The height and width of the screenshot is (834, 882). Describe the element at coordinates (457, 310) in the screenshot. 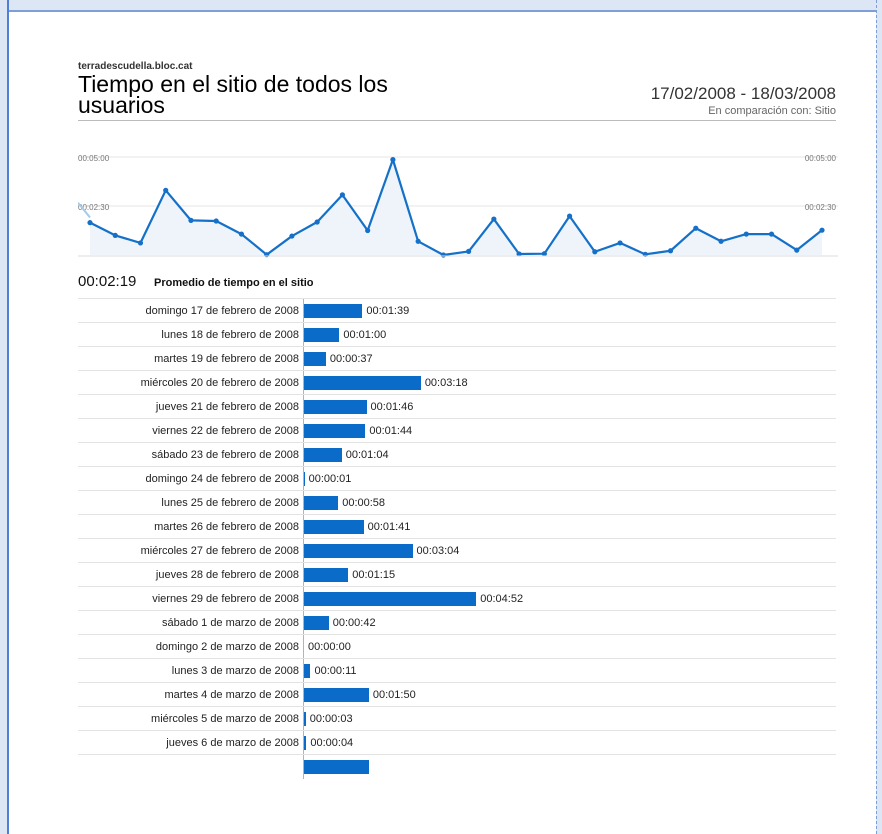

I see `table-row: domingo 17 de febrero de 2008 00:01:39` at that location.